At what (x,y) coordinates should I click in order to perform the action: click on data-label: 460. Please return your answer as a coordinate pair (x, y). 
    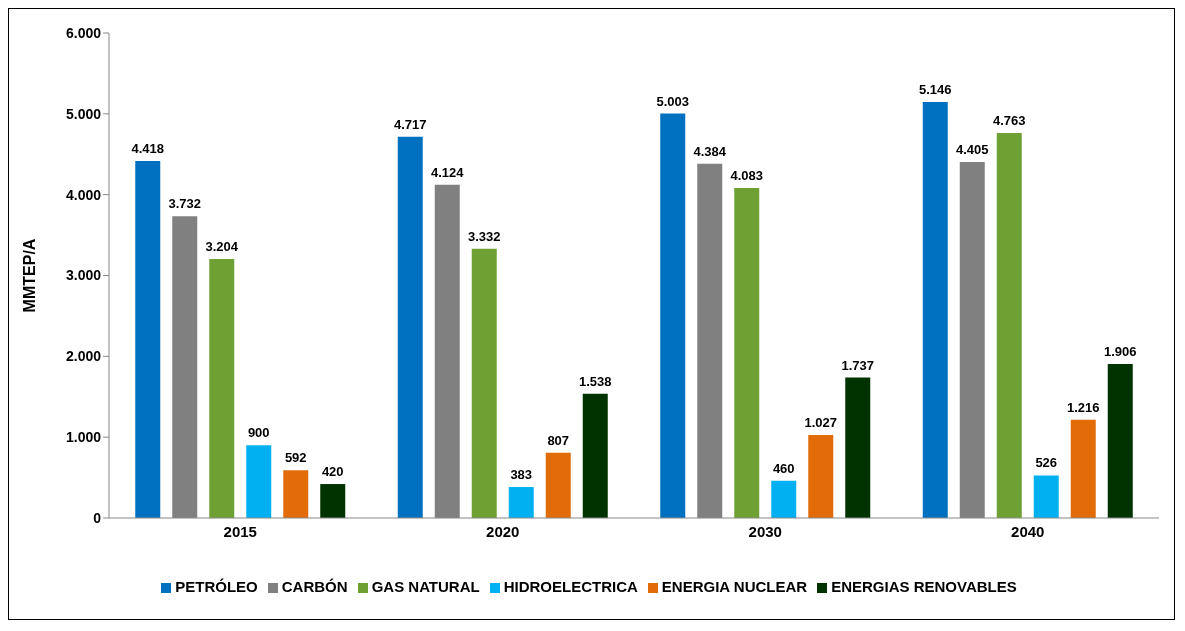
    Looking at the image, I should click on (783, 468).